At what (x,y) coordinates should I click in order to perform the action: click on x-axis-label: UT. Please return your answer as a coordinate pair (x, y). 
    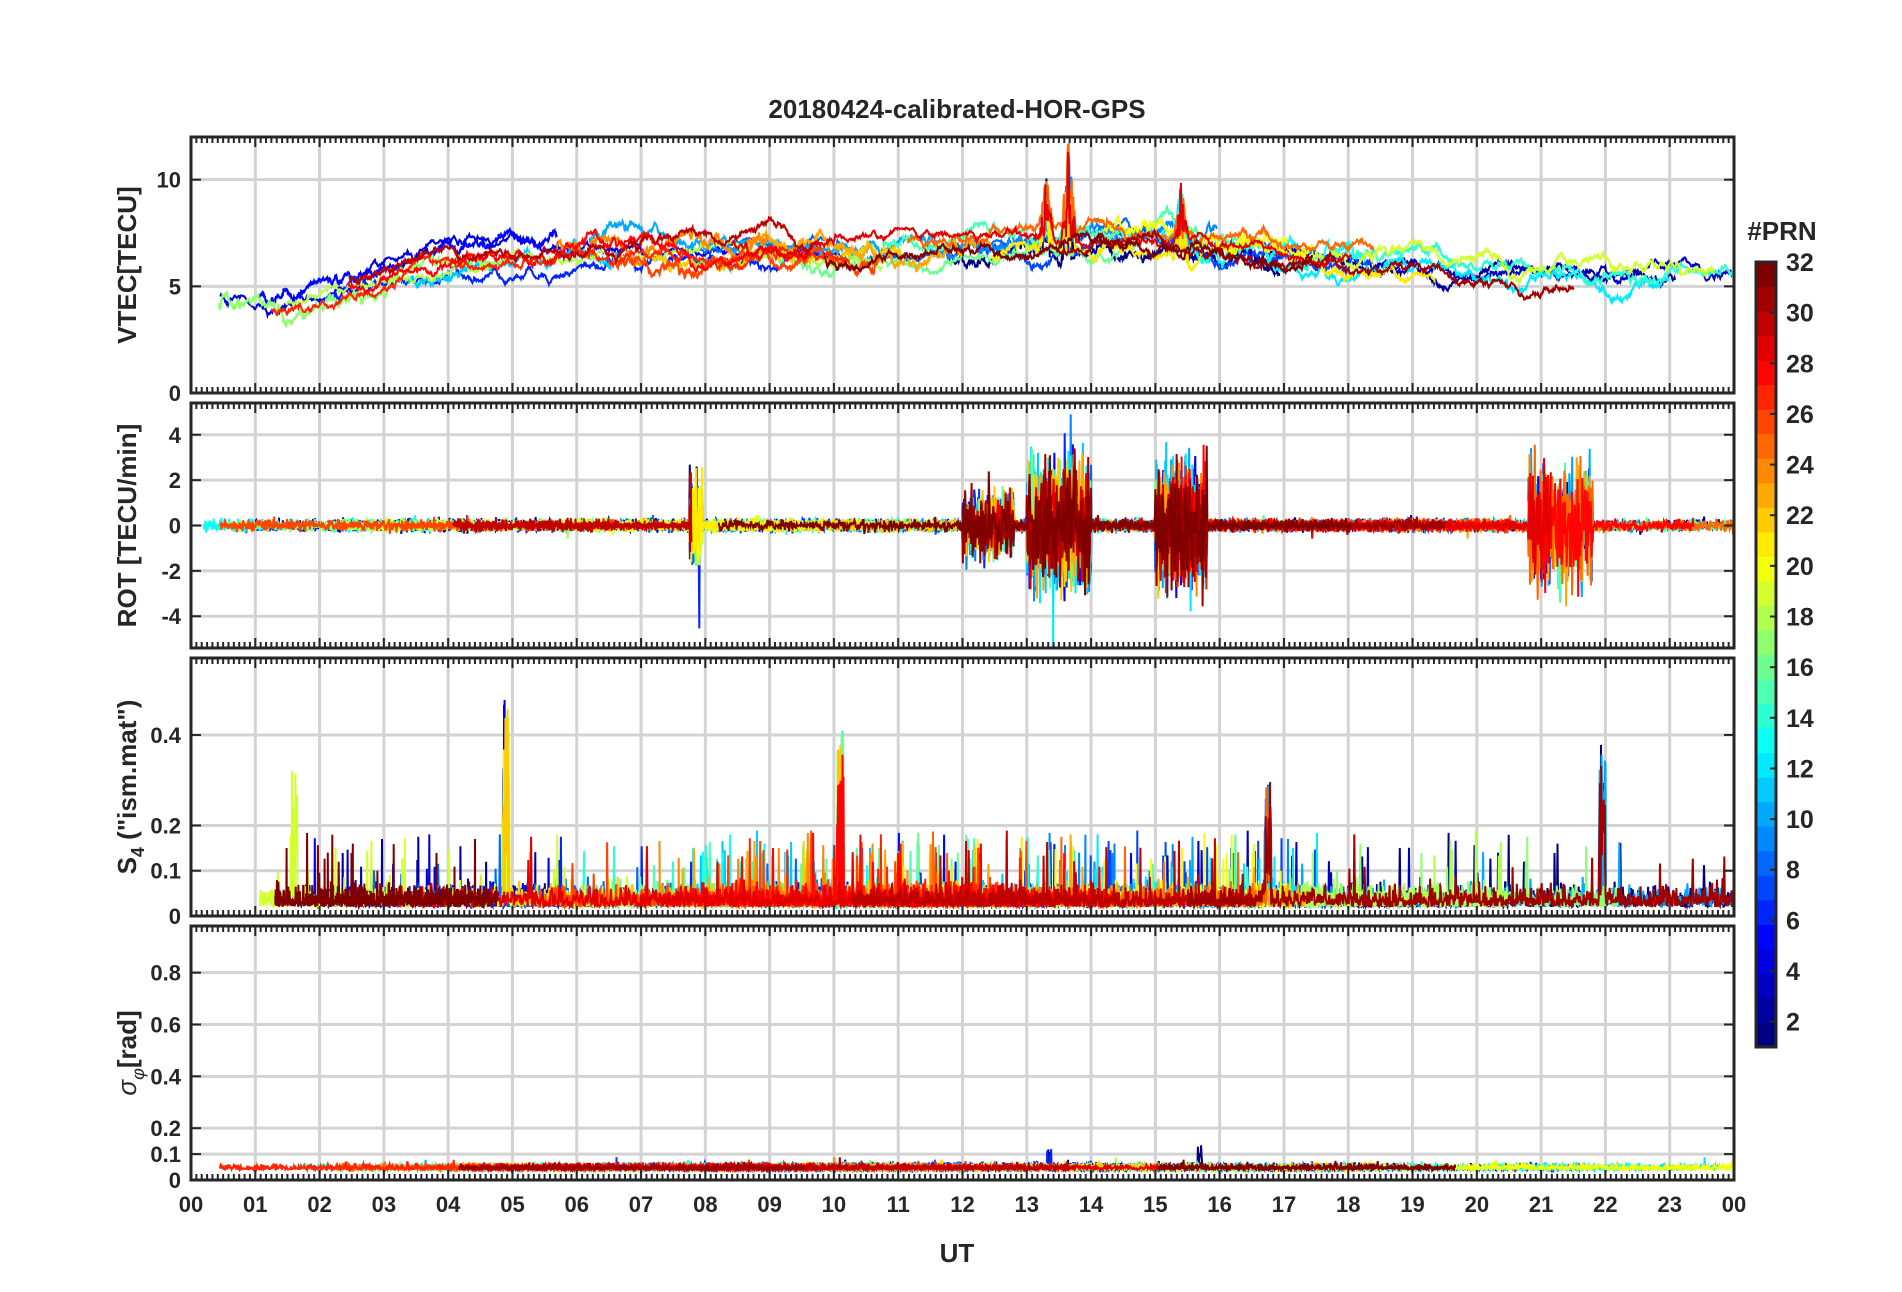
    Looking at the image, I should click on (957, 1253).